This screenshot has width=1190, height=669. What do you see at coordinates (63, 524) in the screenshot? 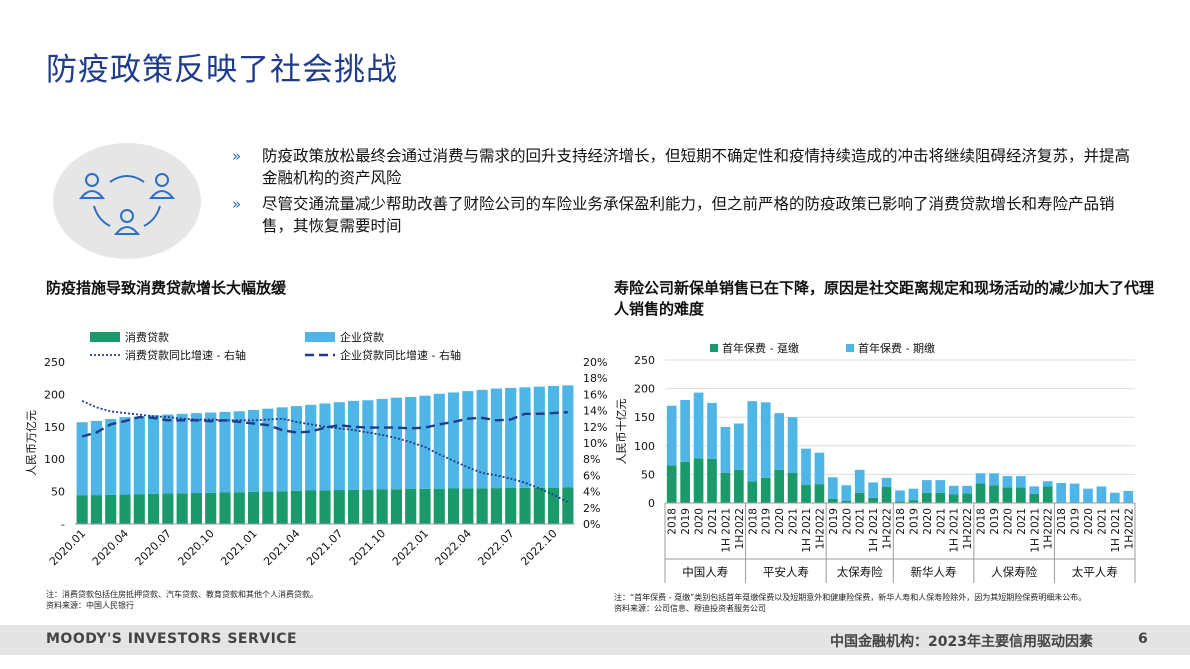
I see `y-tick-label: -` at bounding box center [63, 524].